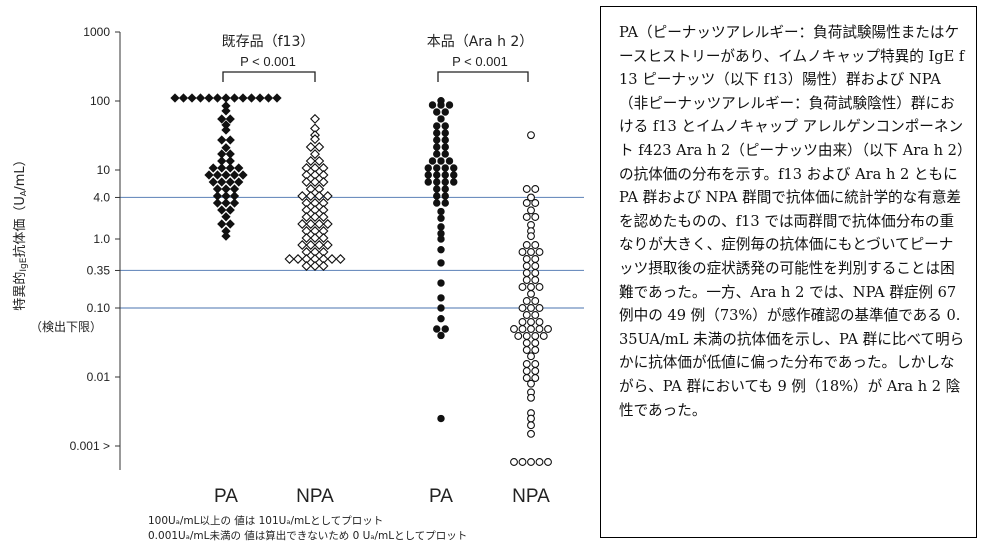 The height and width of the screenshot is (545, 983). I want to click on y-tick-label: 0.10, so click(99, 308).